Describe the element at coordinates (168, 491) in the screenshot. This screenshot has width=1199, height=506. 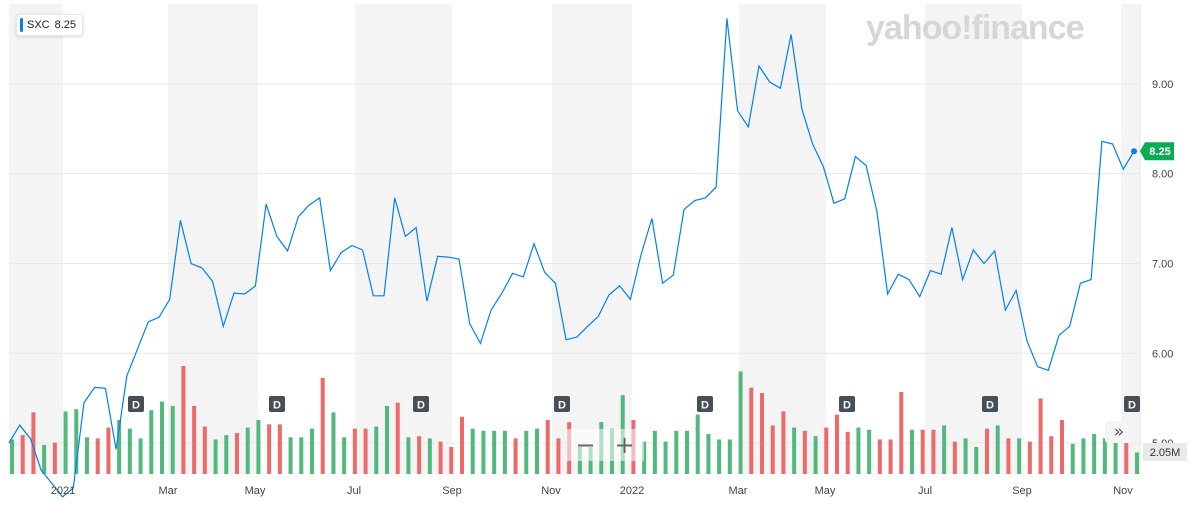
I see `x-tick-label: Mar` at that location.